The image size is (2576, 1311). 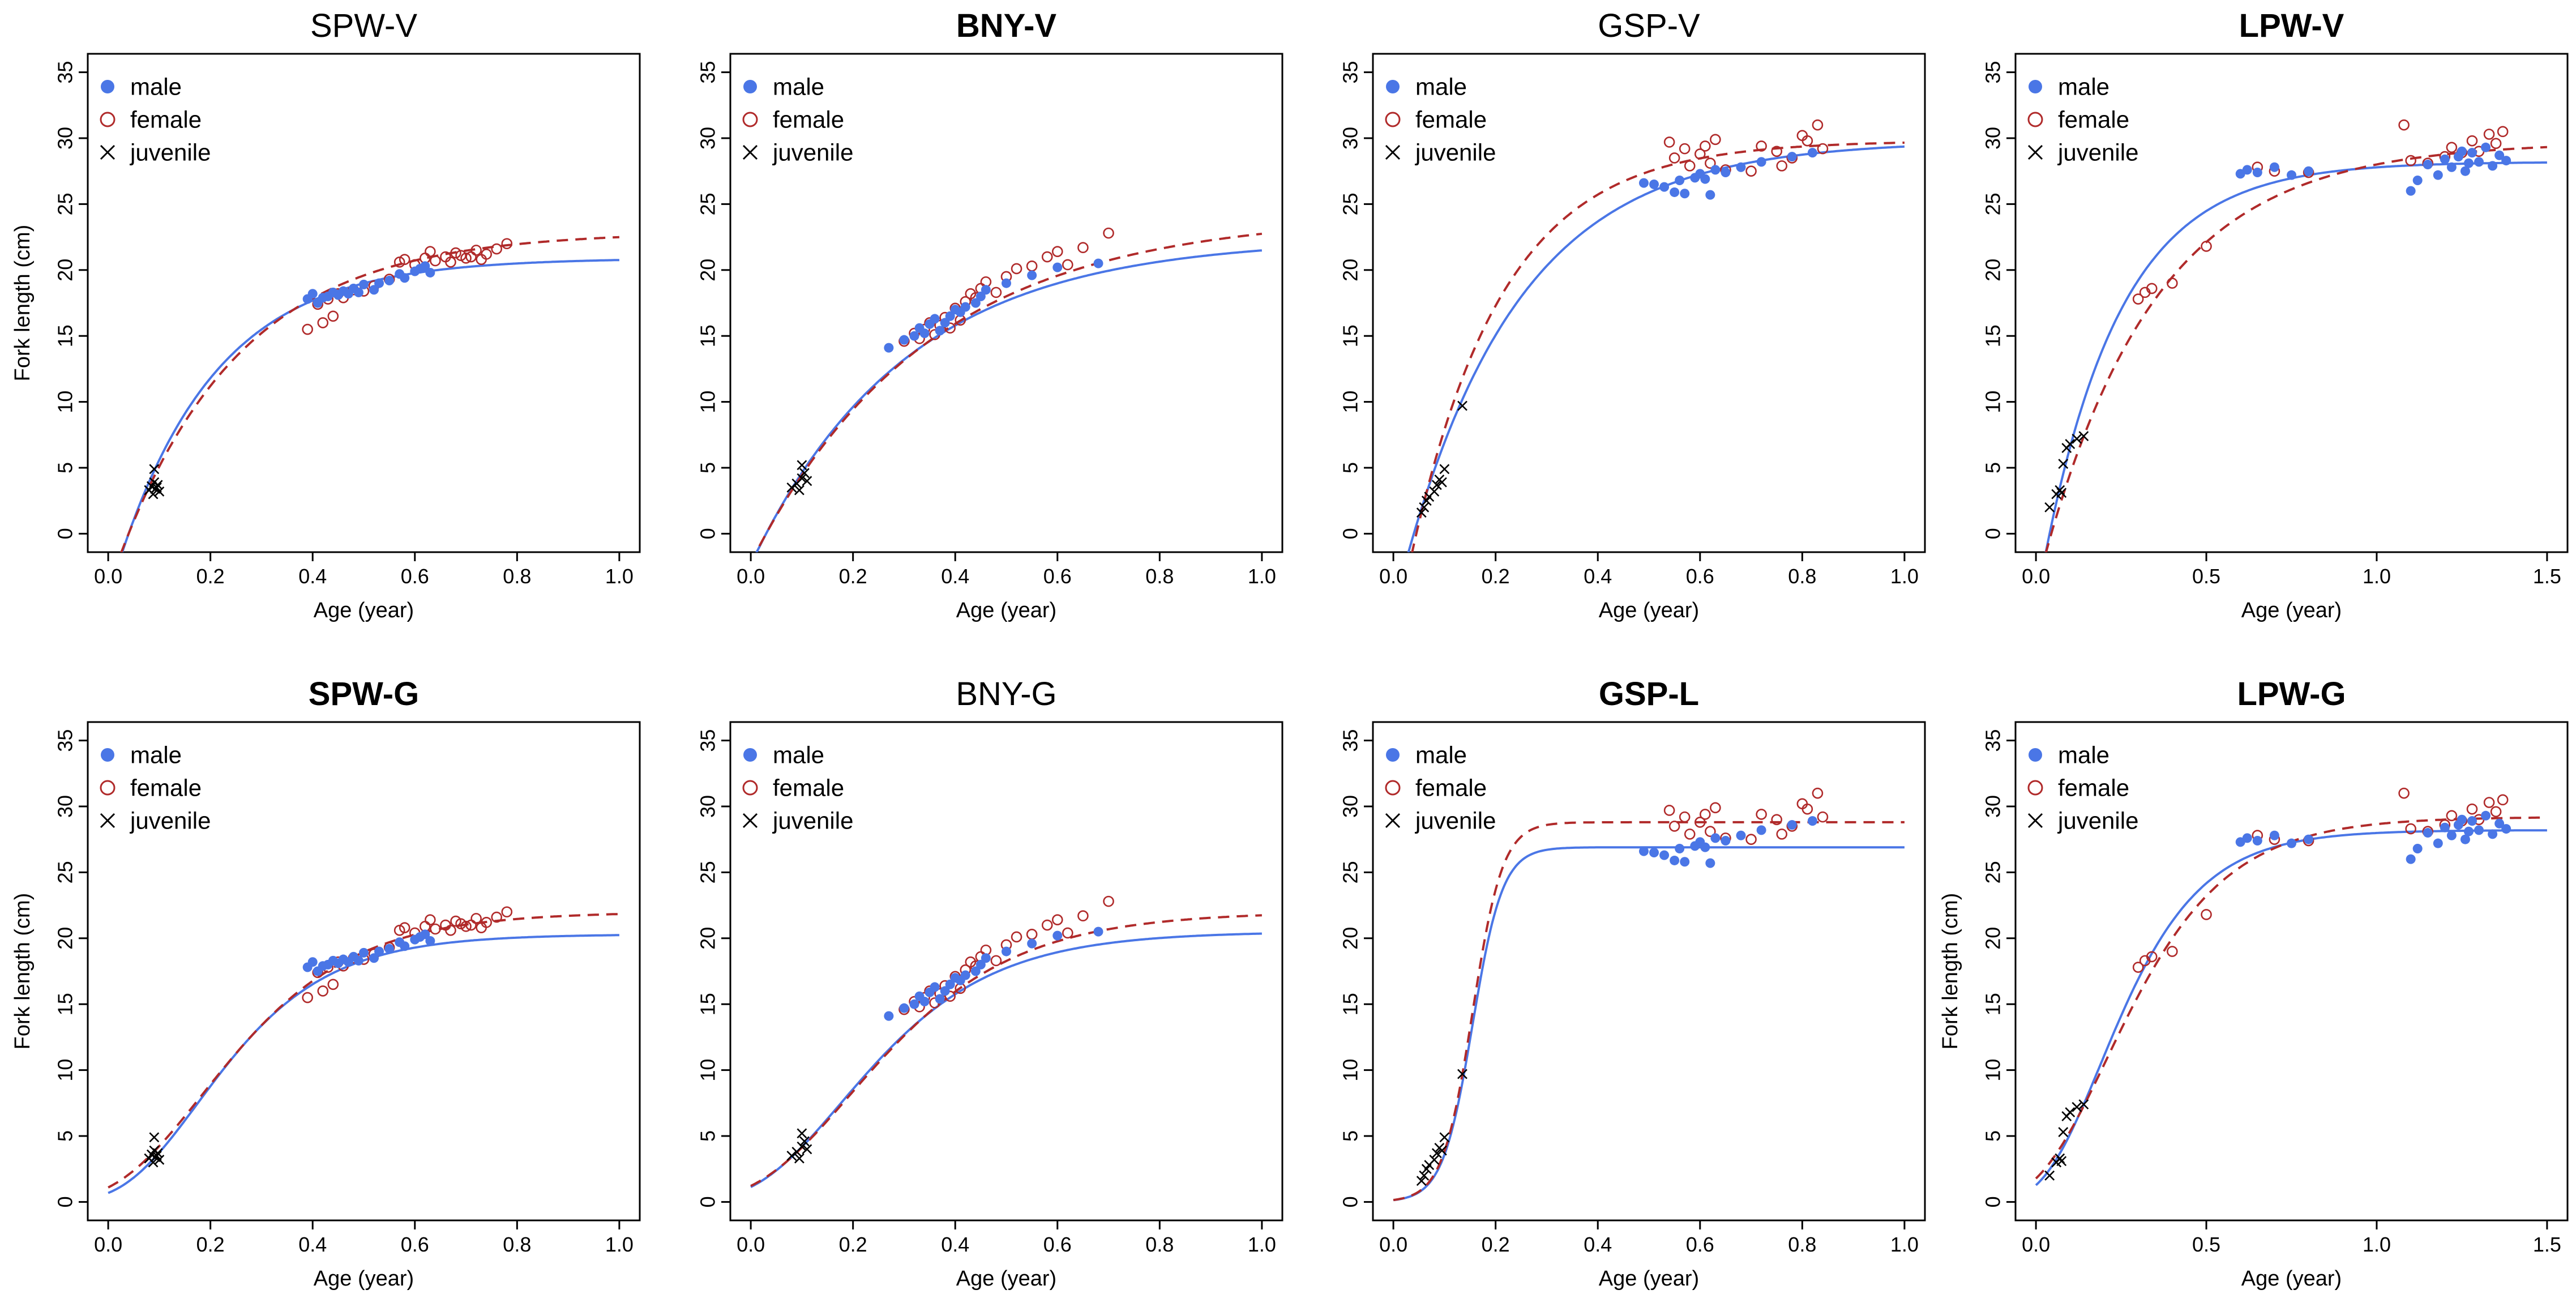 What do you see at coordinates (2206, 1244) in the screenshot?
I see `x-tick-label: 0.5` at bounding box center [2206, 1244].